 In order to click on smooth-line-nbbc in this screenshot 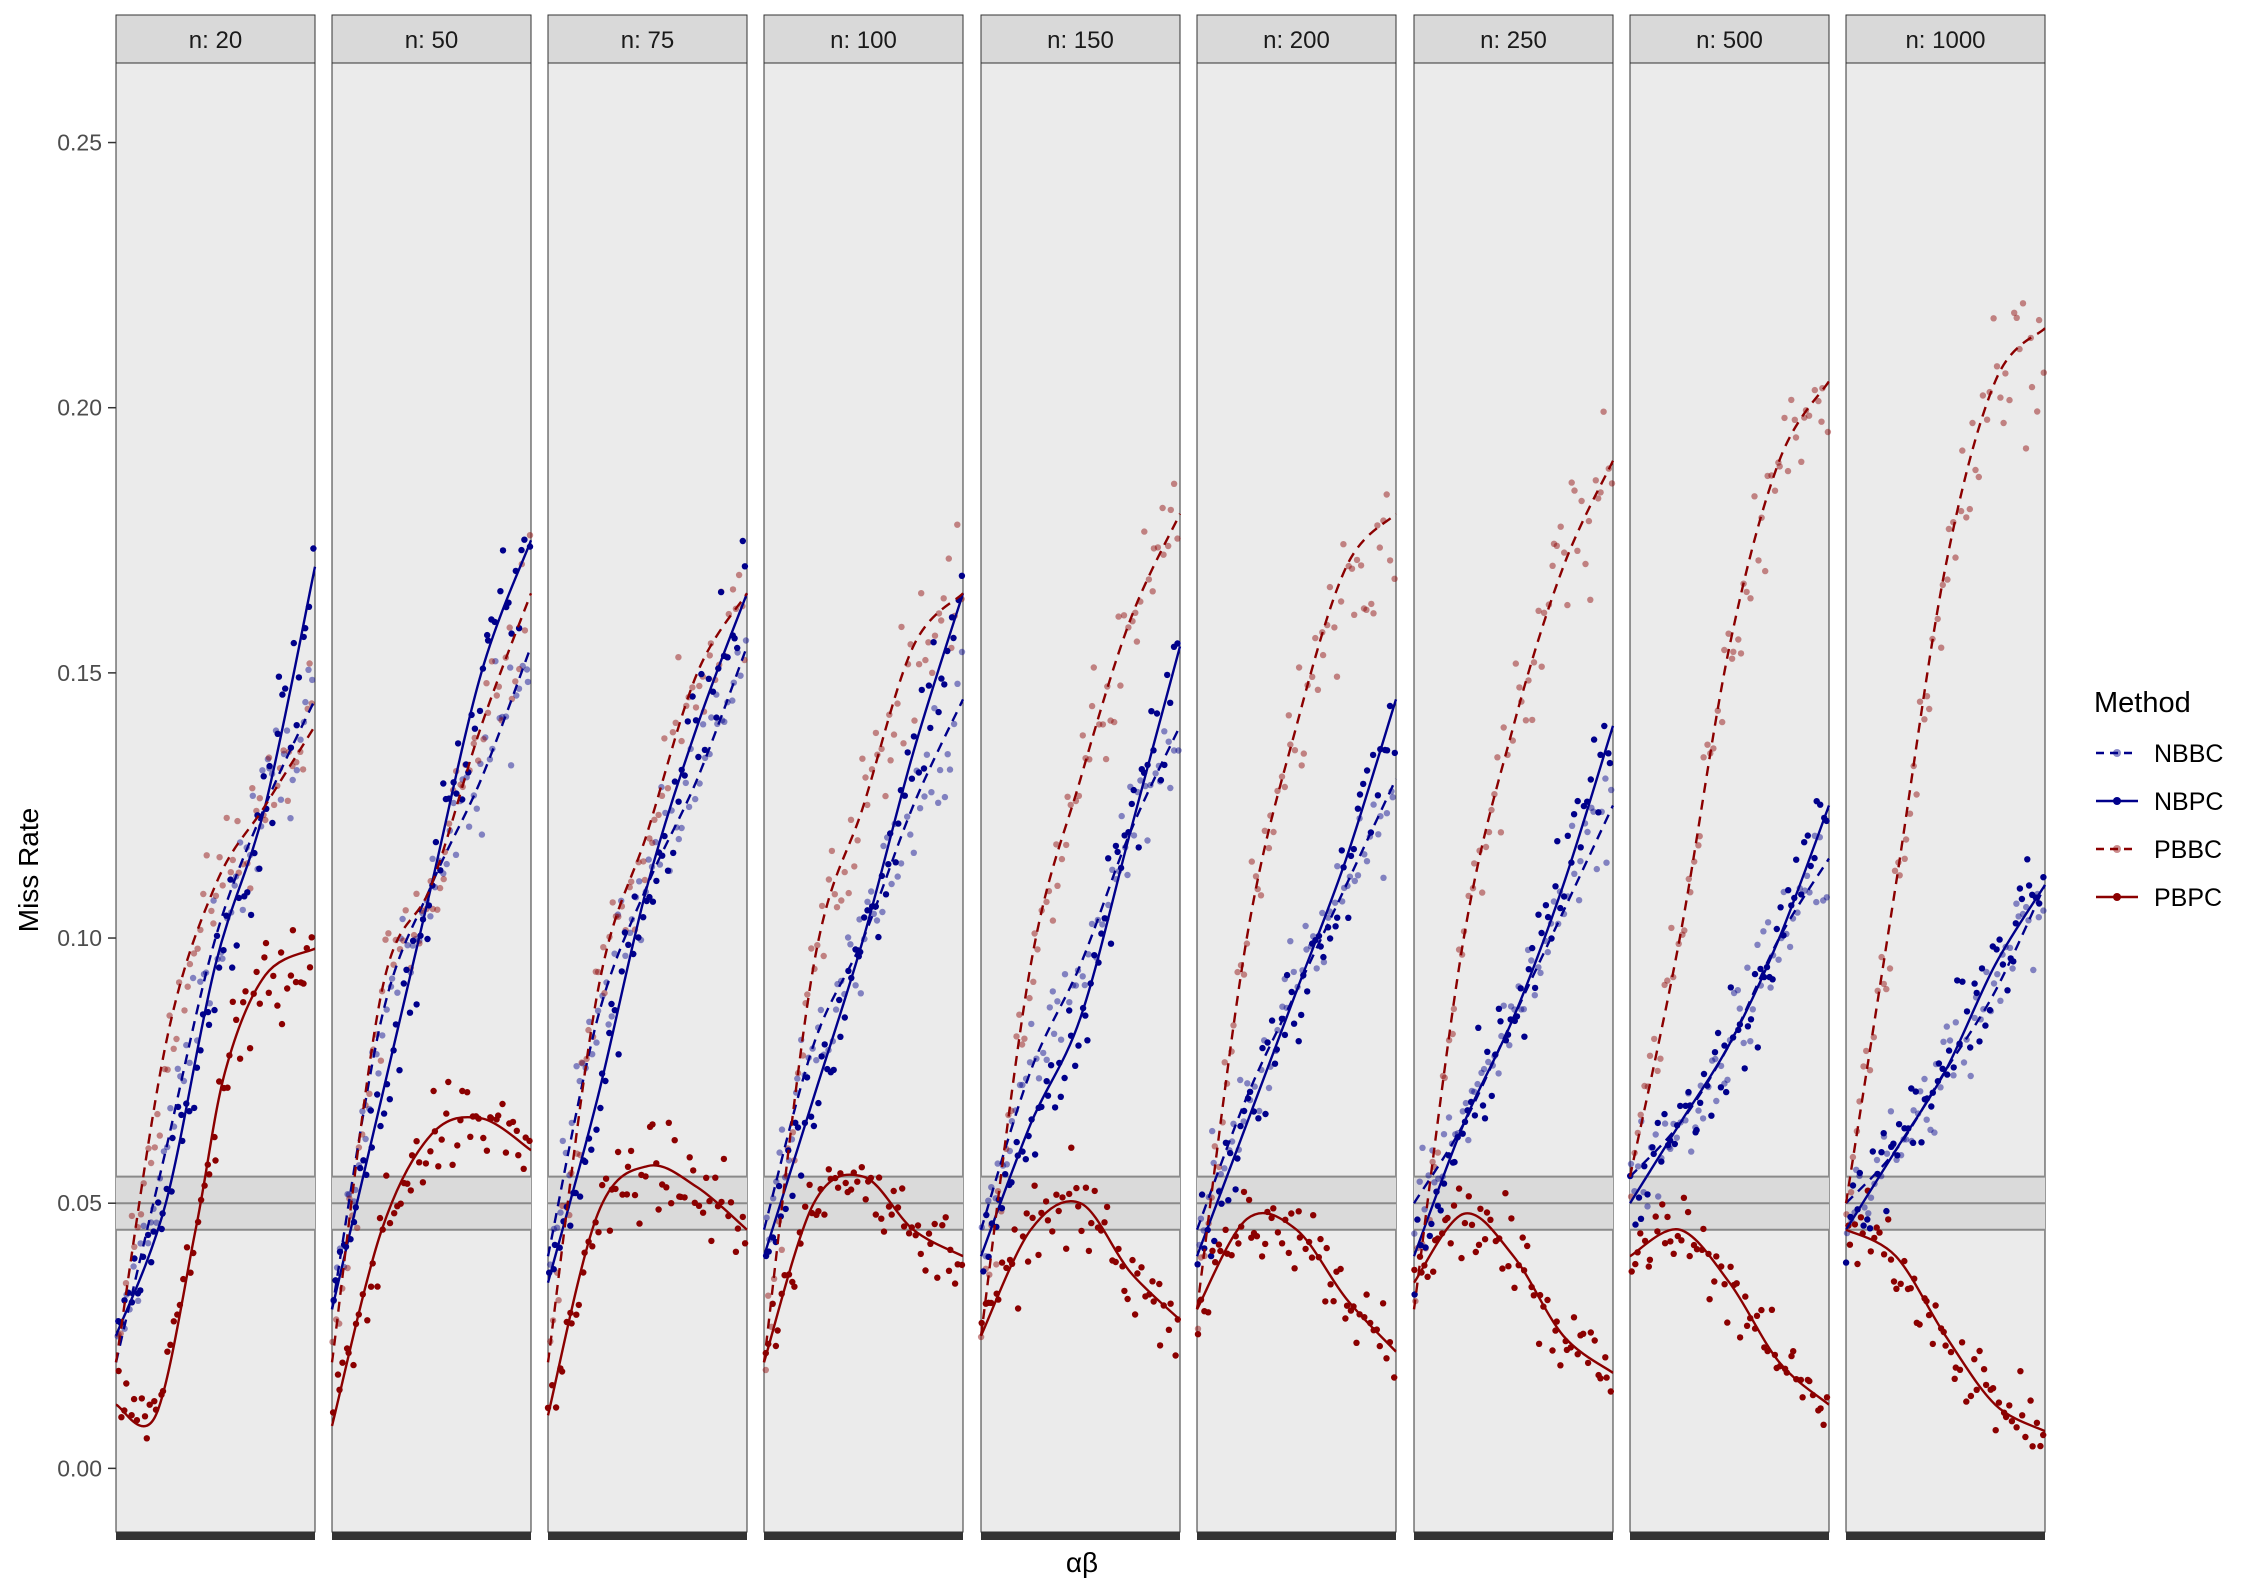, I will do `click(1946, 1044)`.